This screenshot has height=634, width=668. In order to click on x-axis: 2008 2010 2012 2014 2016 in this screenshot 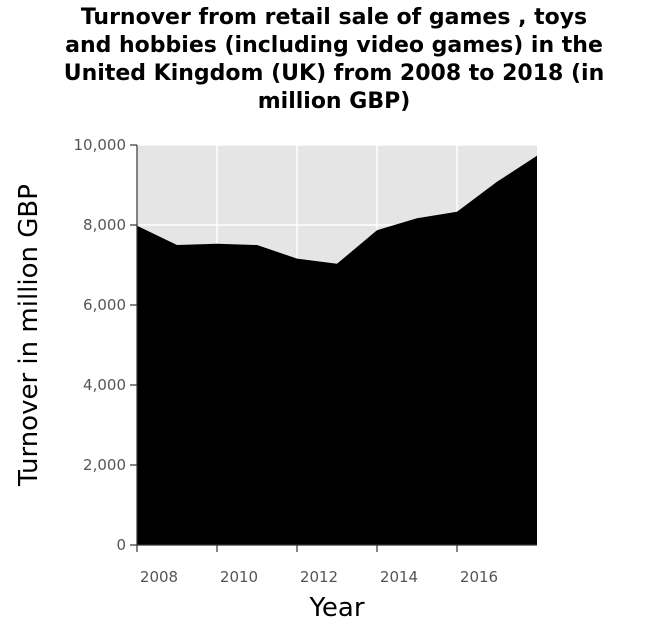, I will do `click(337, 565)`.